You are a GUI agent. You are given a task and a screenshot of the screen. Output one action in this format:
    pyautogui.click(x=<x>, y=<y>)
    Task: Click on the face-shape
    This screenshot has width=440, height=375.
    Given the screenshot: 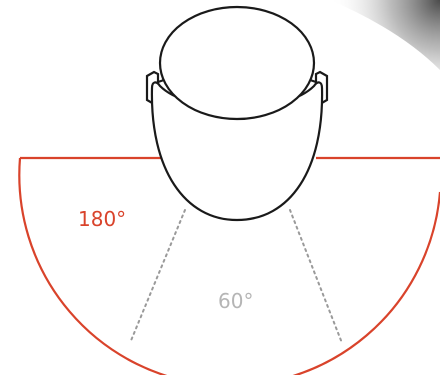 What is the action you would take?
    pyautogui.click(x=237, y=151)
    